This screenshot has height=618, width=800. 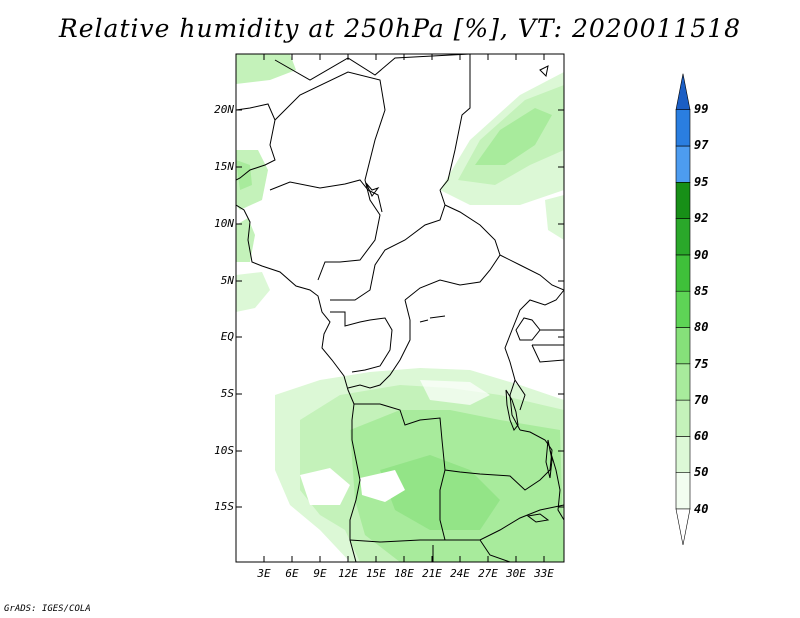 I want to click on lon-label-30e: 30E, so click(x=516, y=573).